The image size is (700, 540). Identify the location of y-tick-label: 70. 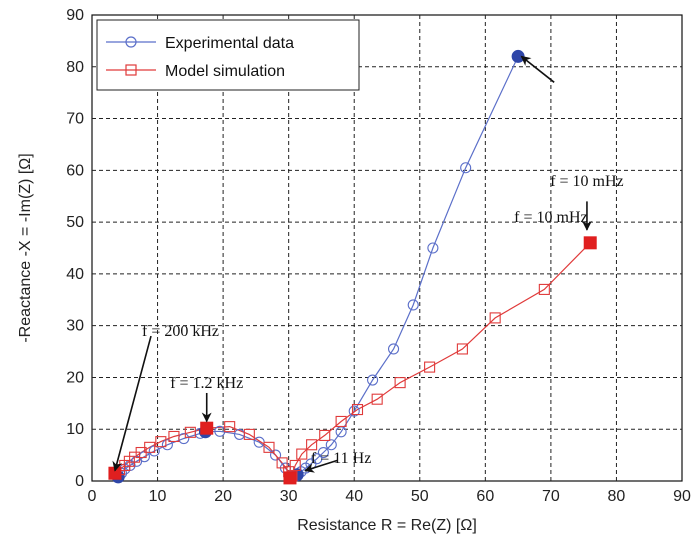
(75, 119).